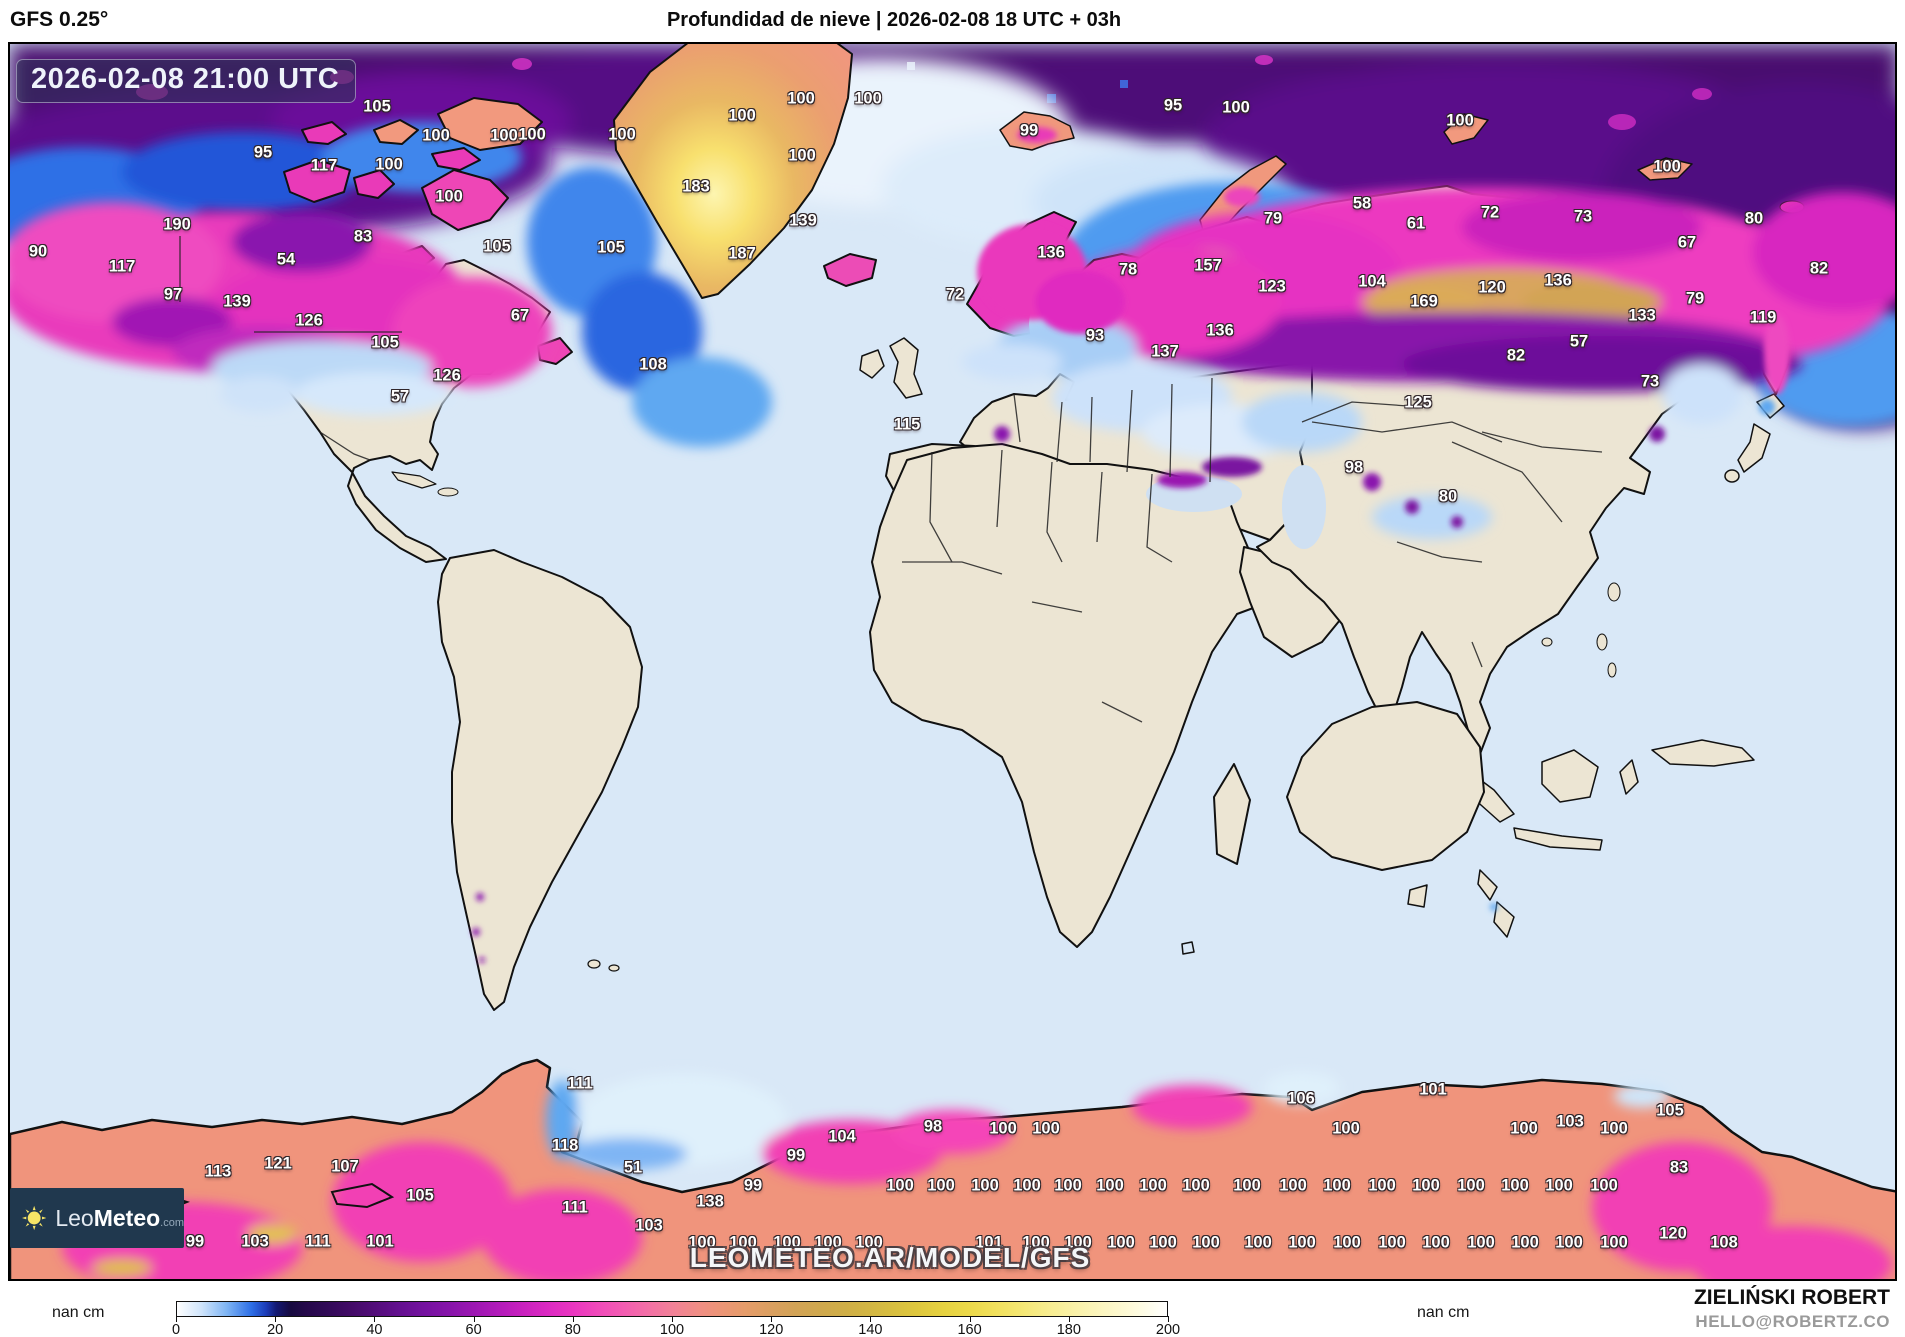  I want to click on legend-unit-left: nan cm, so click(78, 1312).